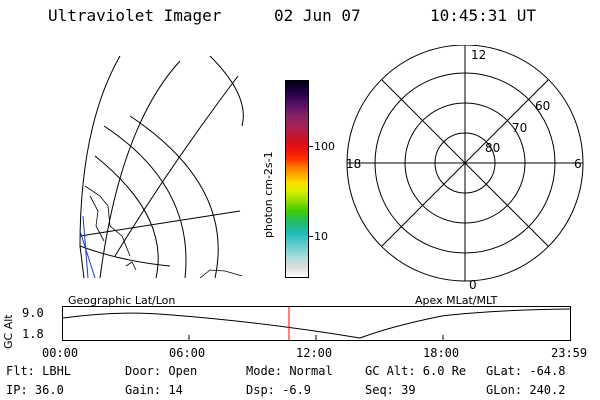  What do you see at coordinates (33, 334) in the screenshot?
I see `timeline-ymin: 1.8` at bounding box center [33, 334].